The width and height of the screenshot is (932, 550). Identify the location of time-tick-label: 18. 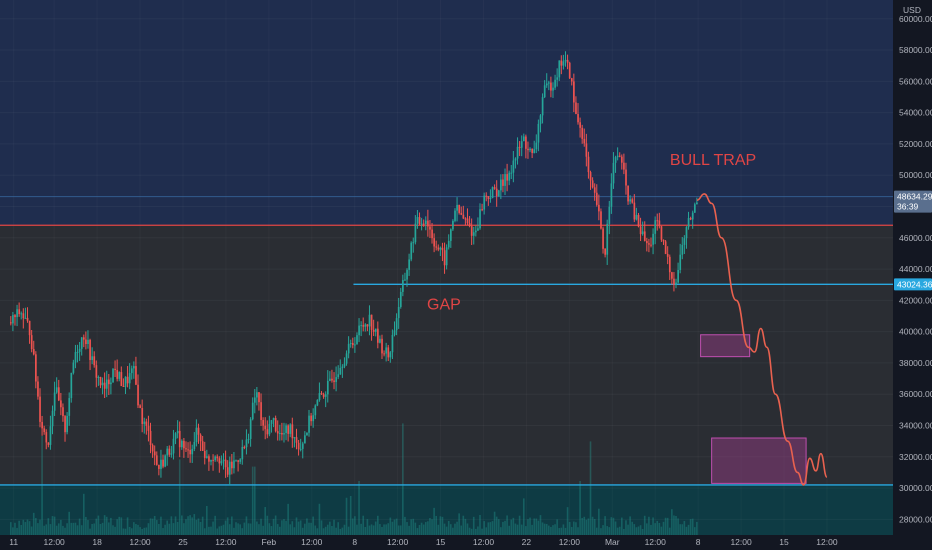
(97, 542).